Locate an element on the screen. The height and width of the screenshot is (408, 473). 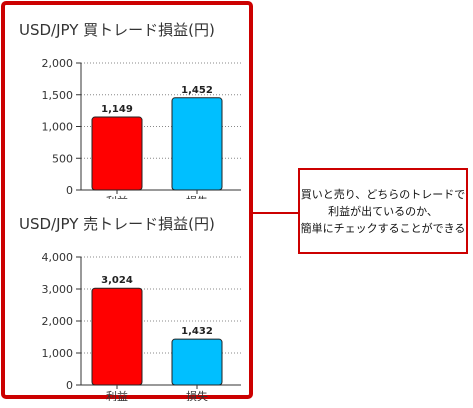
data-label: 1,432 is located at coordinates (197, 331).